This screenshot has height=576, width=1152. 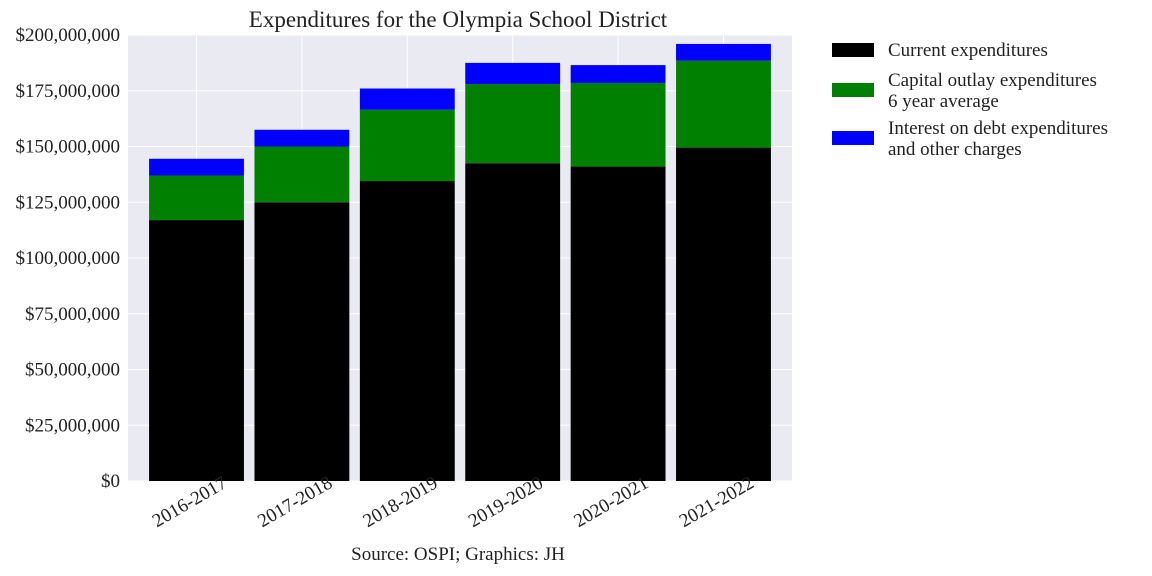 I want to click on y-tick-label: $175,000,000, so click(x=68, y=91).